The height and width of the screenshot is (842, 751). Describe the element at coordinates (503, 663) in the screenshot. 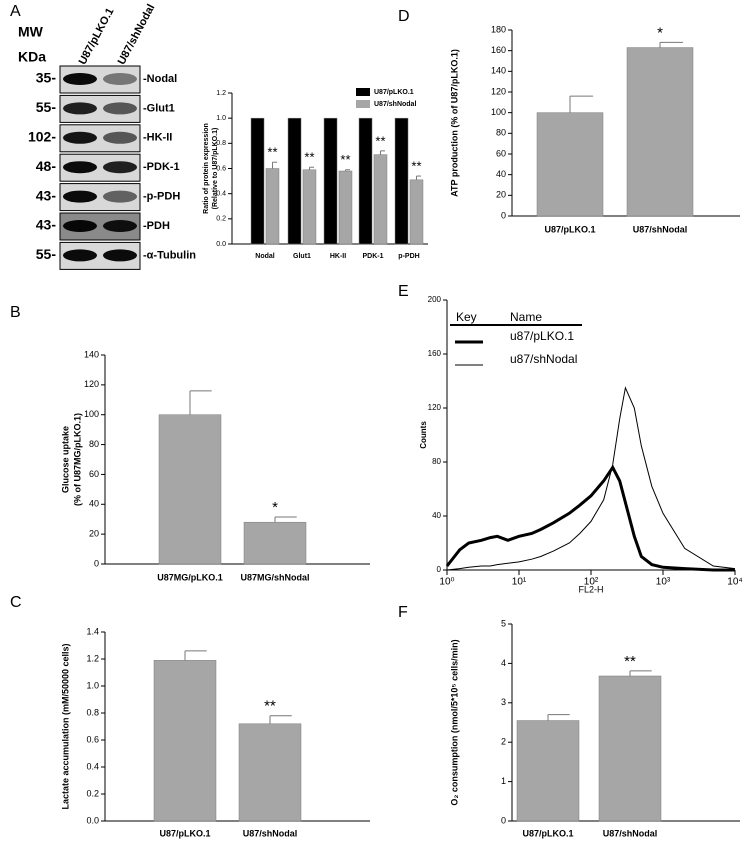

I see `y-tick-label: 4` at that location.